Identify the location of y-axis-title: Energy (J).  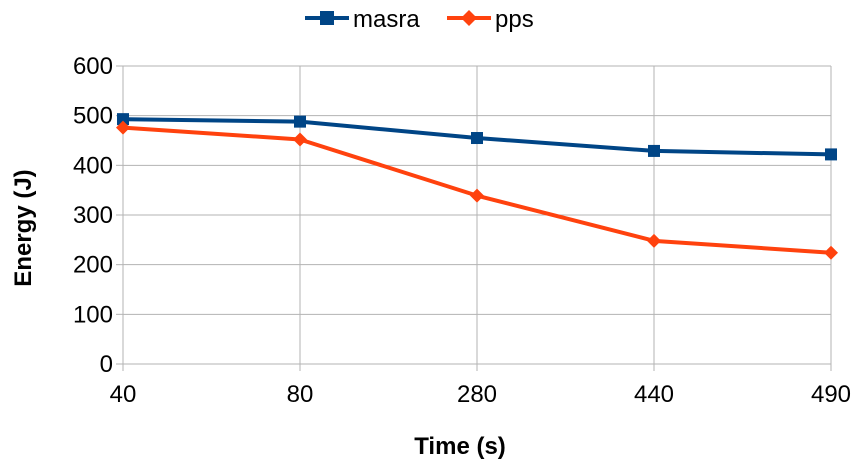
(23, 227).